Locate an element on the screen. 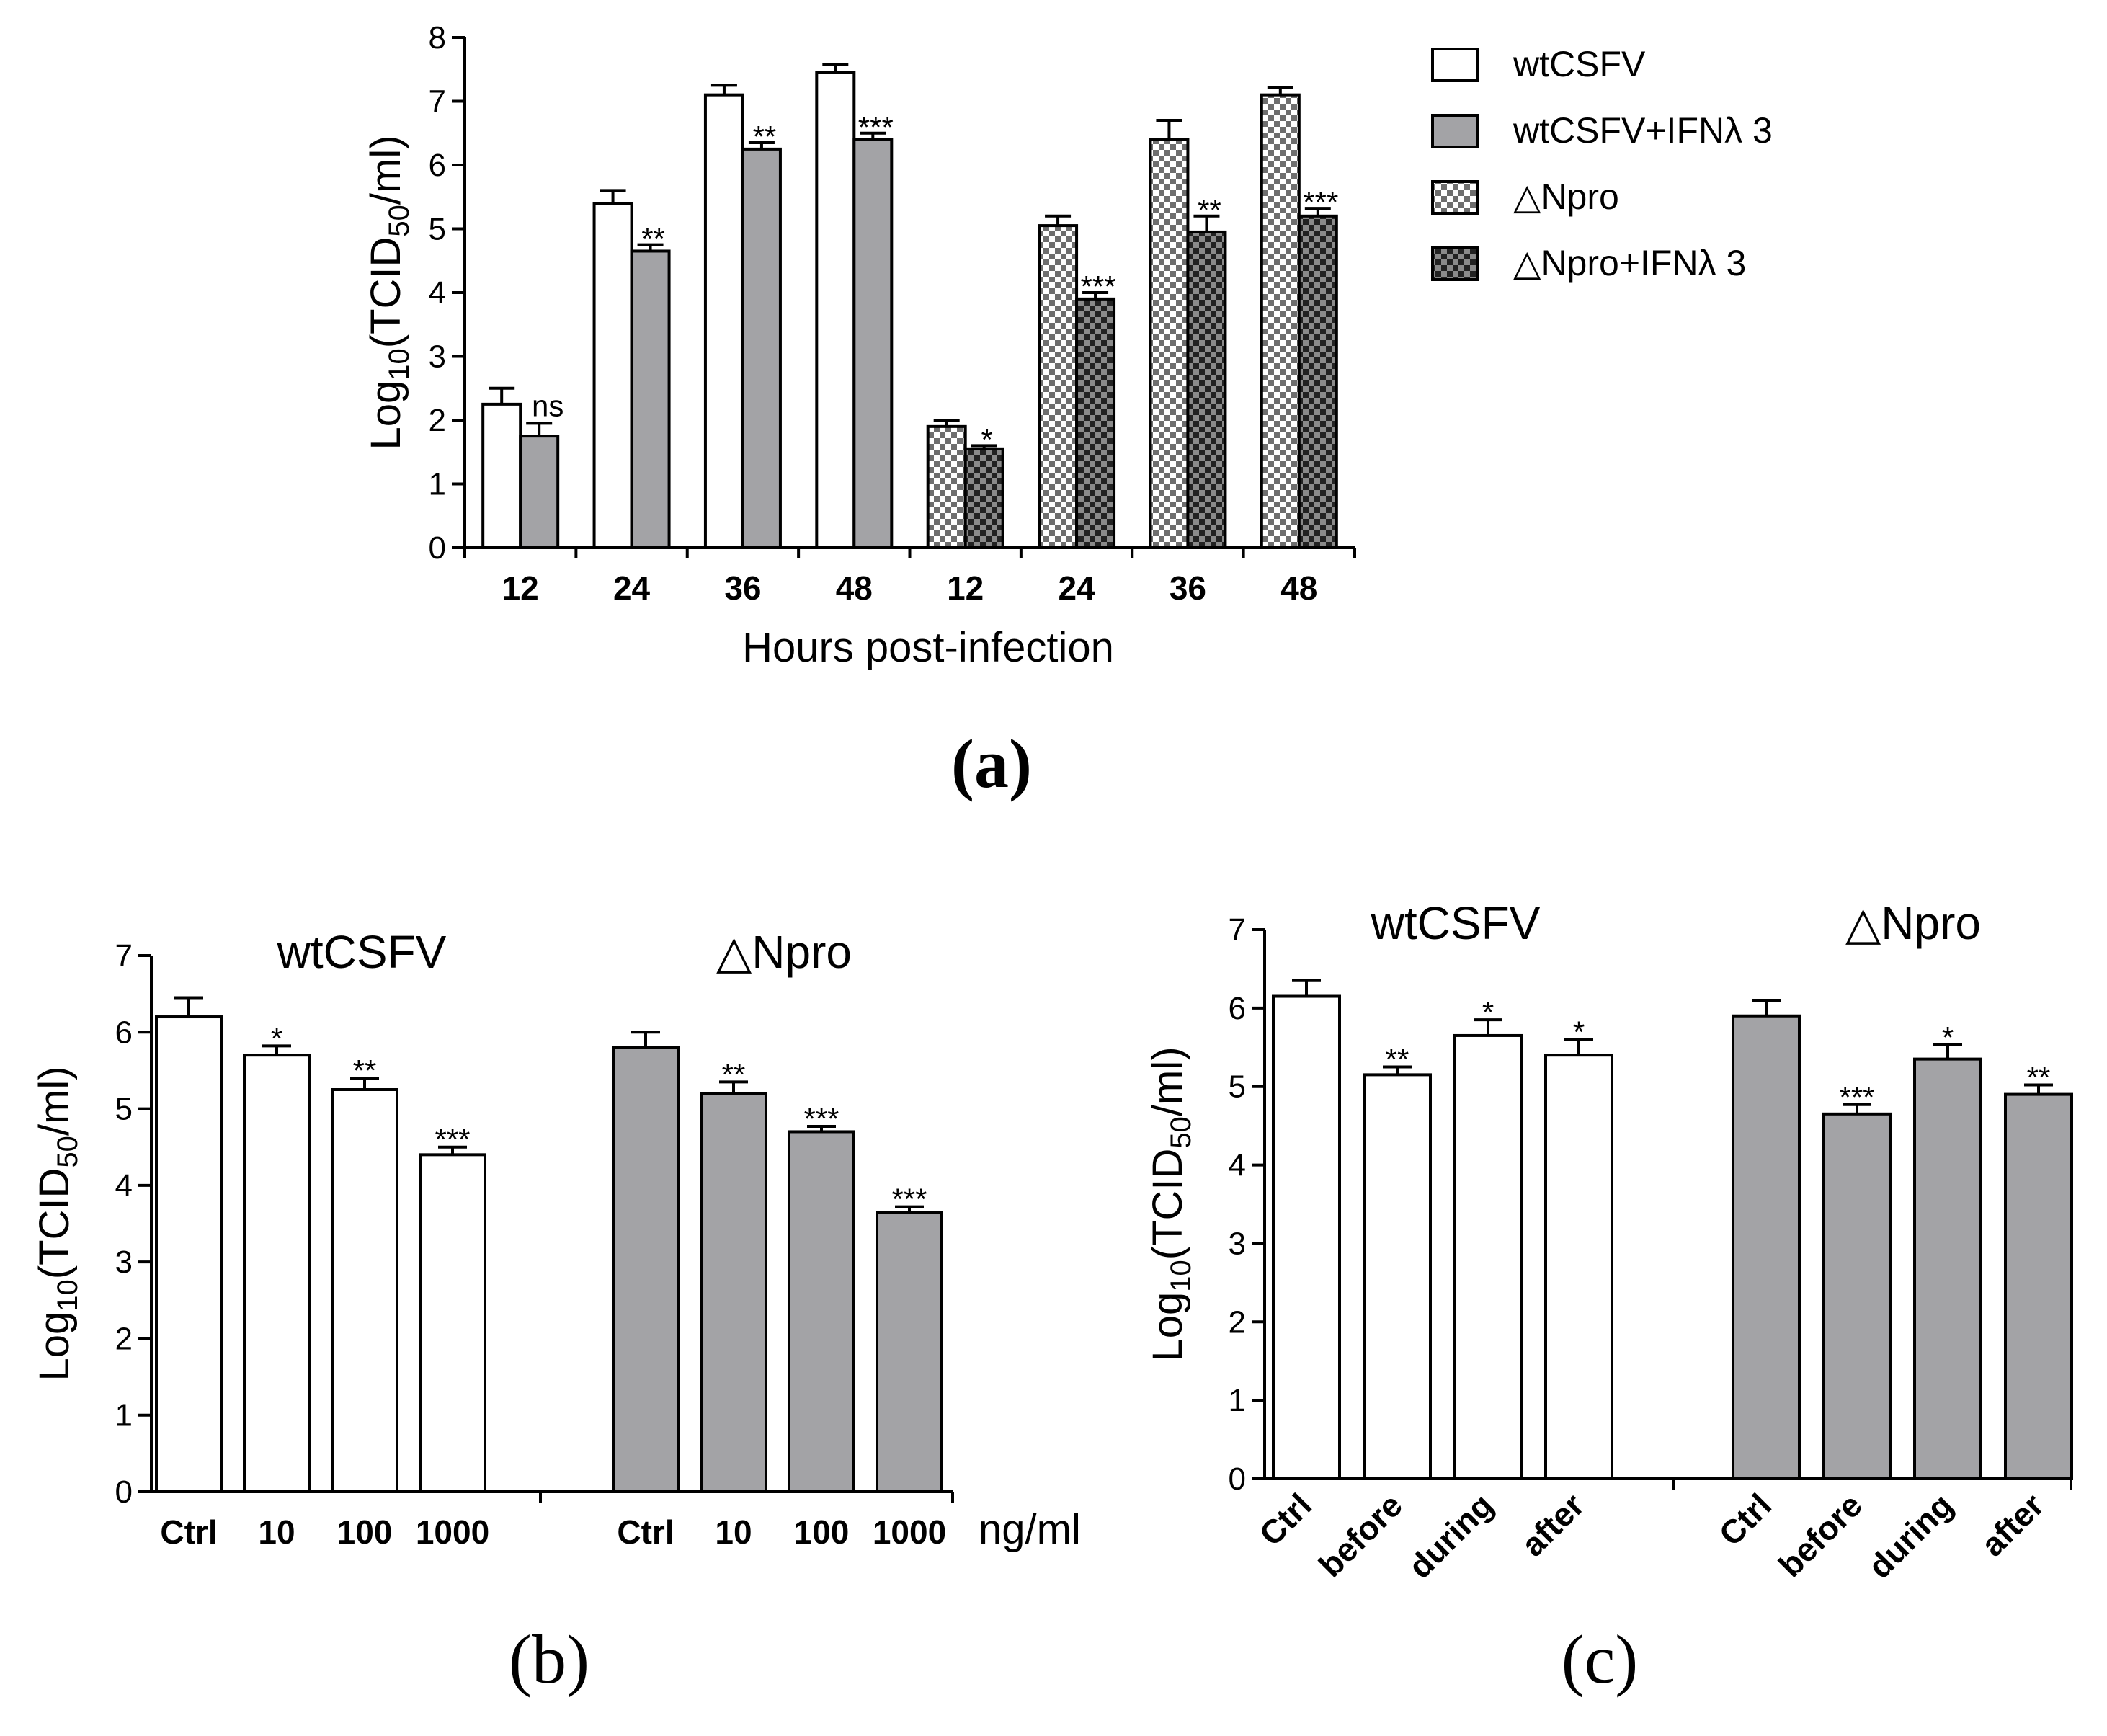  panel-label: (c) is located at coordinates (1601, 1660).